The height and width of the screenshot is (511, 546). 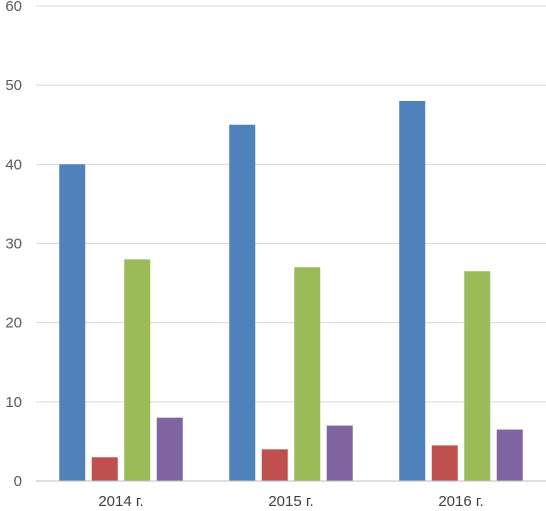 I want to click on x-axis-categories: 2014 г. 2015 г. 2016 г., so click(x=290, y=501).